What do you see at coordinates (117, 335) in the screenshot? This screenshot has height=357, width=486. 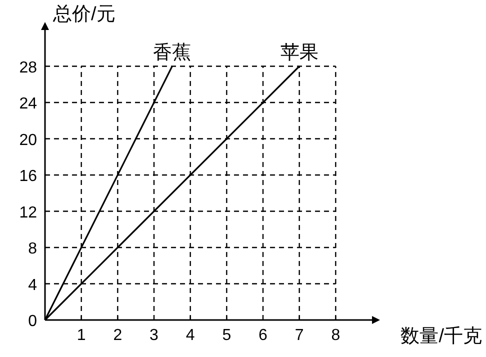 I see `x-tick-label: 2` at bounding box center [117, 335].